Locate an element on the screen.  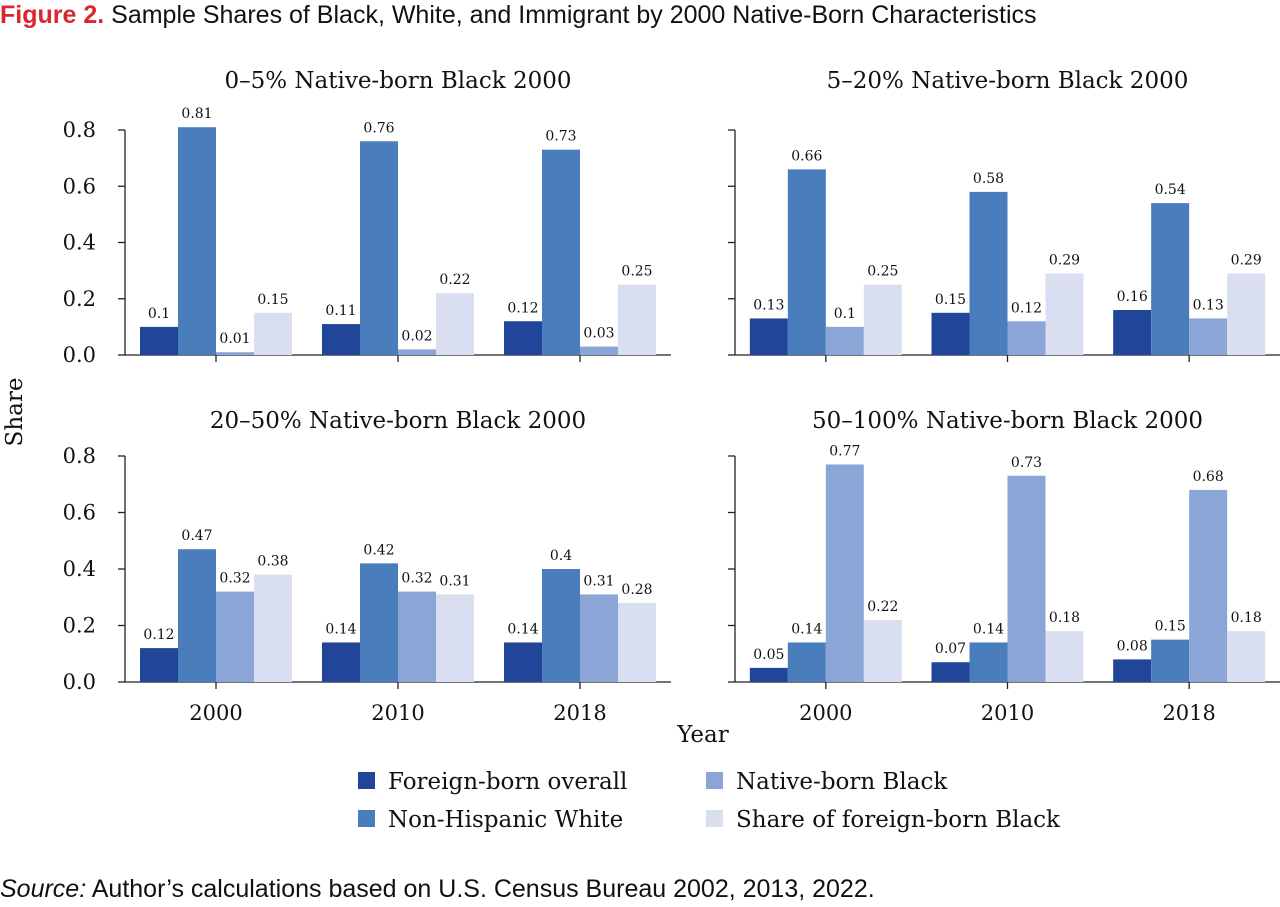
data-label: 0.42 is located at coordinates (378, 550).